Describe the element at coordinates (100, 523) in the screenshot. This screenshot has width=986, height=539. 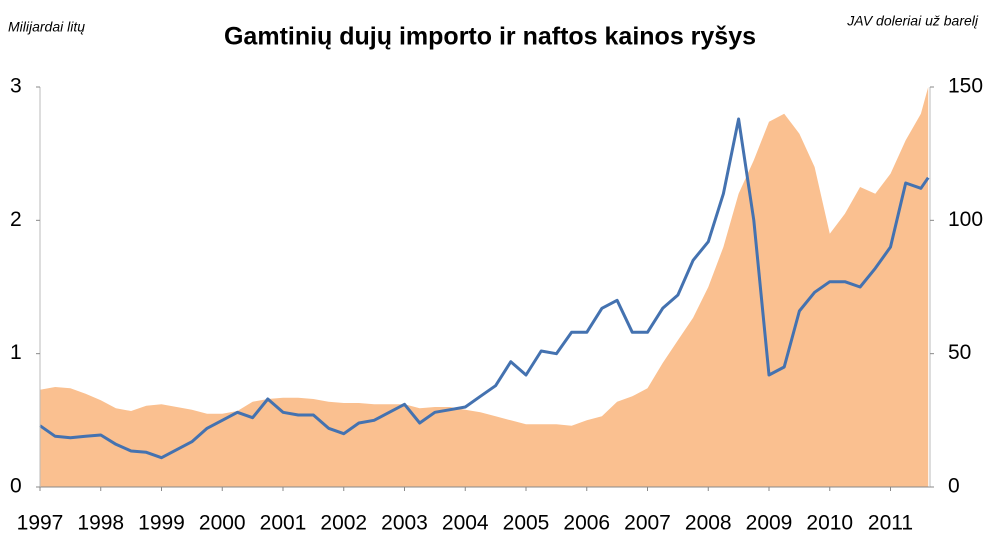
I see `x-tick-label: 1998` at that location.